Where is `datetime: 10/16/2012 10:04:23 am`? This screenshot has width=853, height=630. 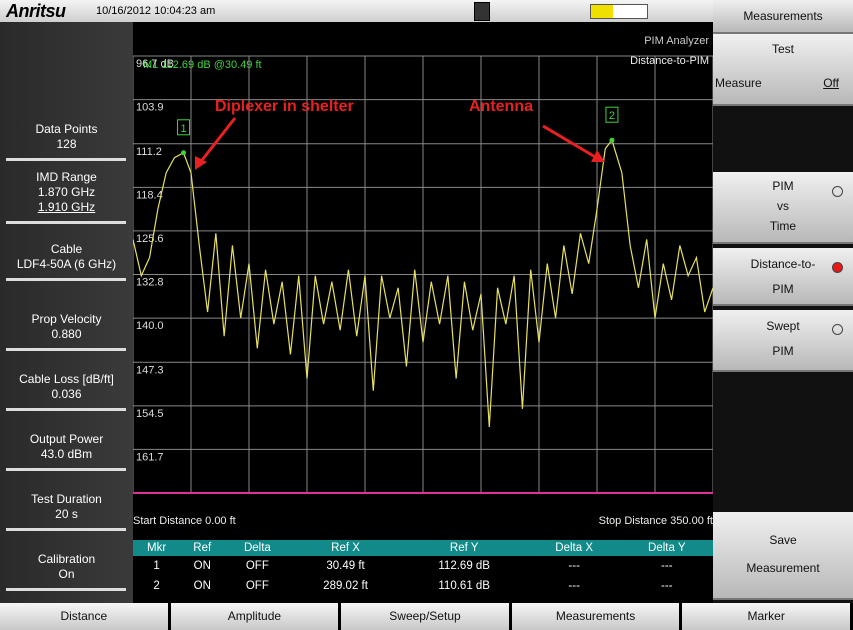 datetime: 10/16/2012 10:04:23 am is located at coordinates (156, 11).